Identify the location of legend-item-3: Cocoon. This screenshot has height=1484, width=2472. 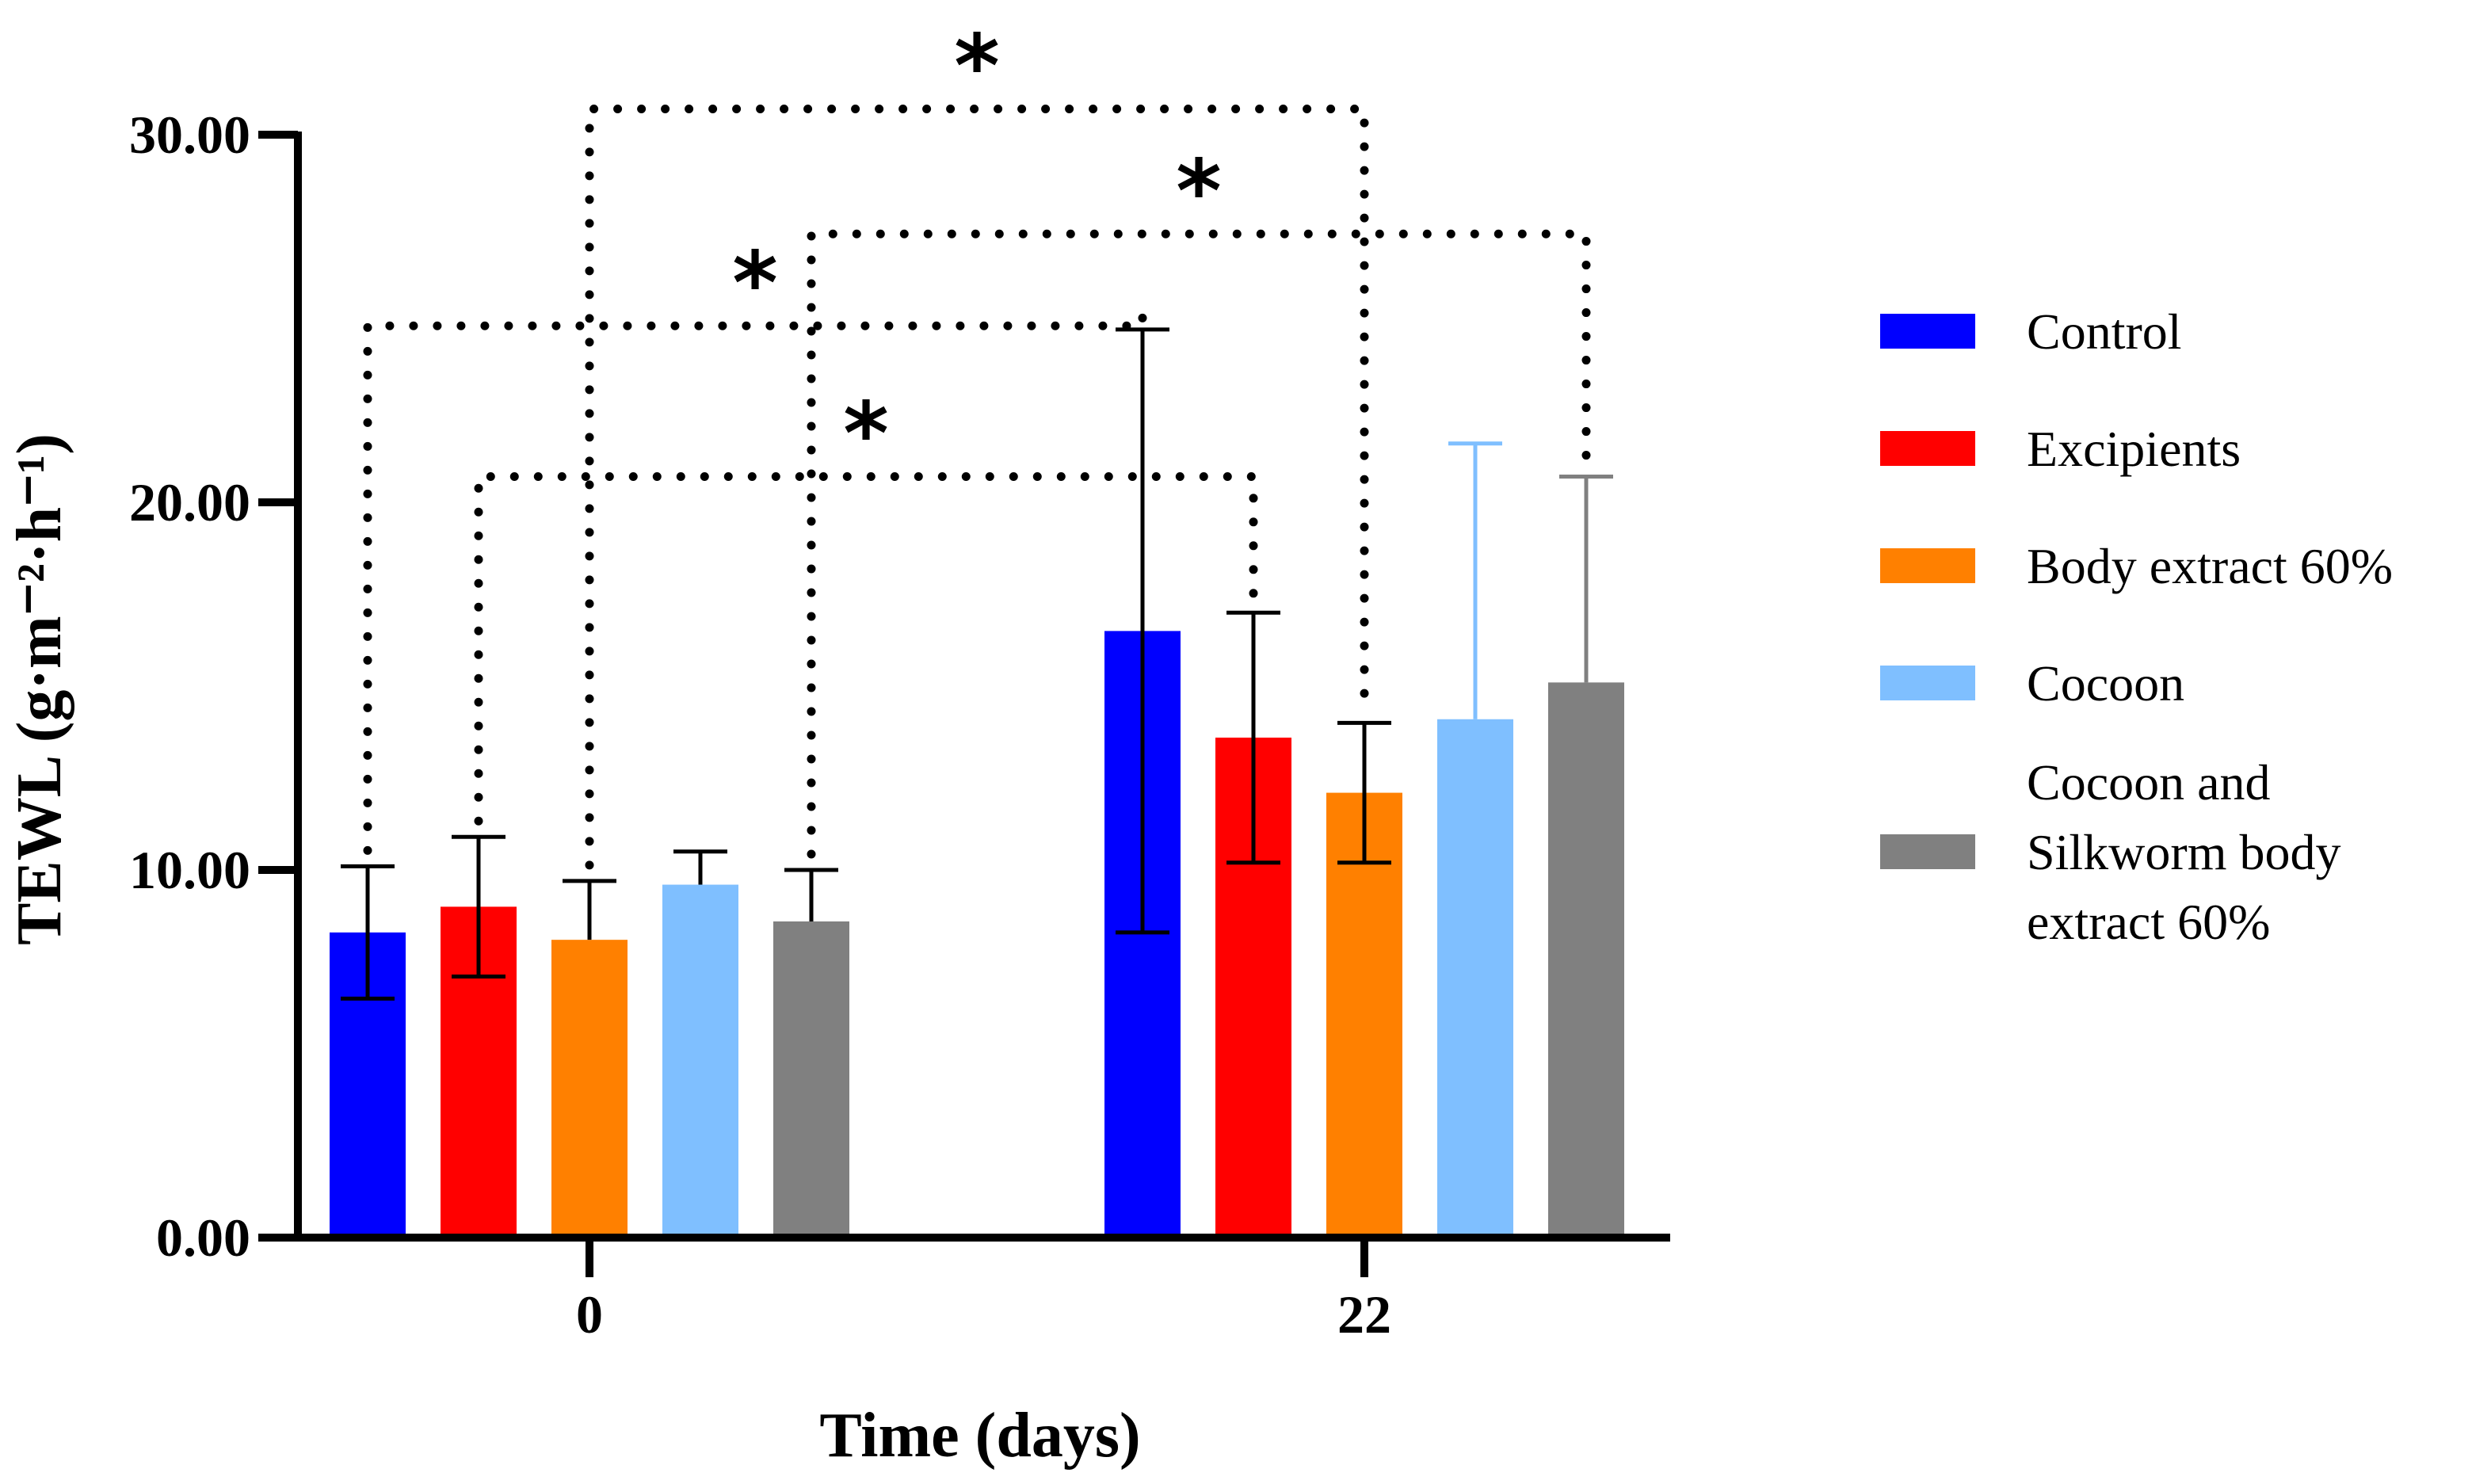
(2032, 683).